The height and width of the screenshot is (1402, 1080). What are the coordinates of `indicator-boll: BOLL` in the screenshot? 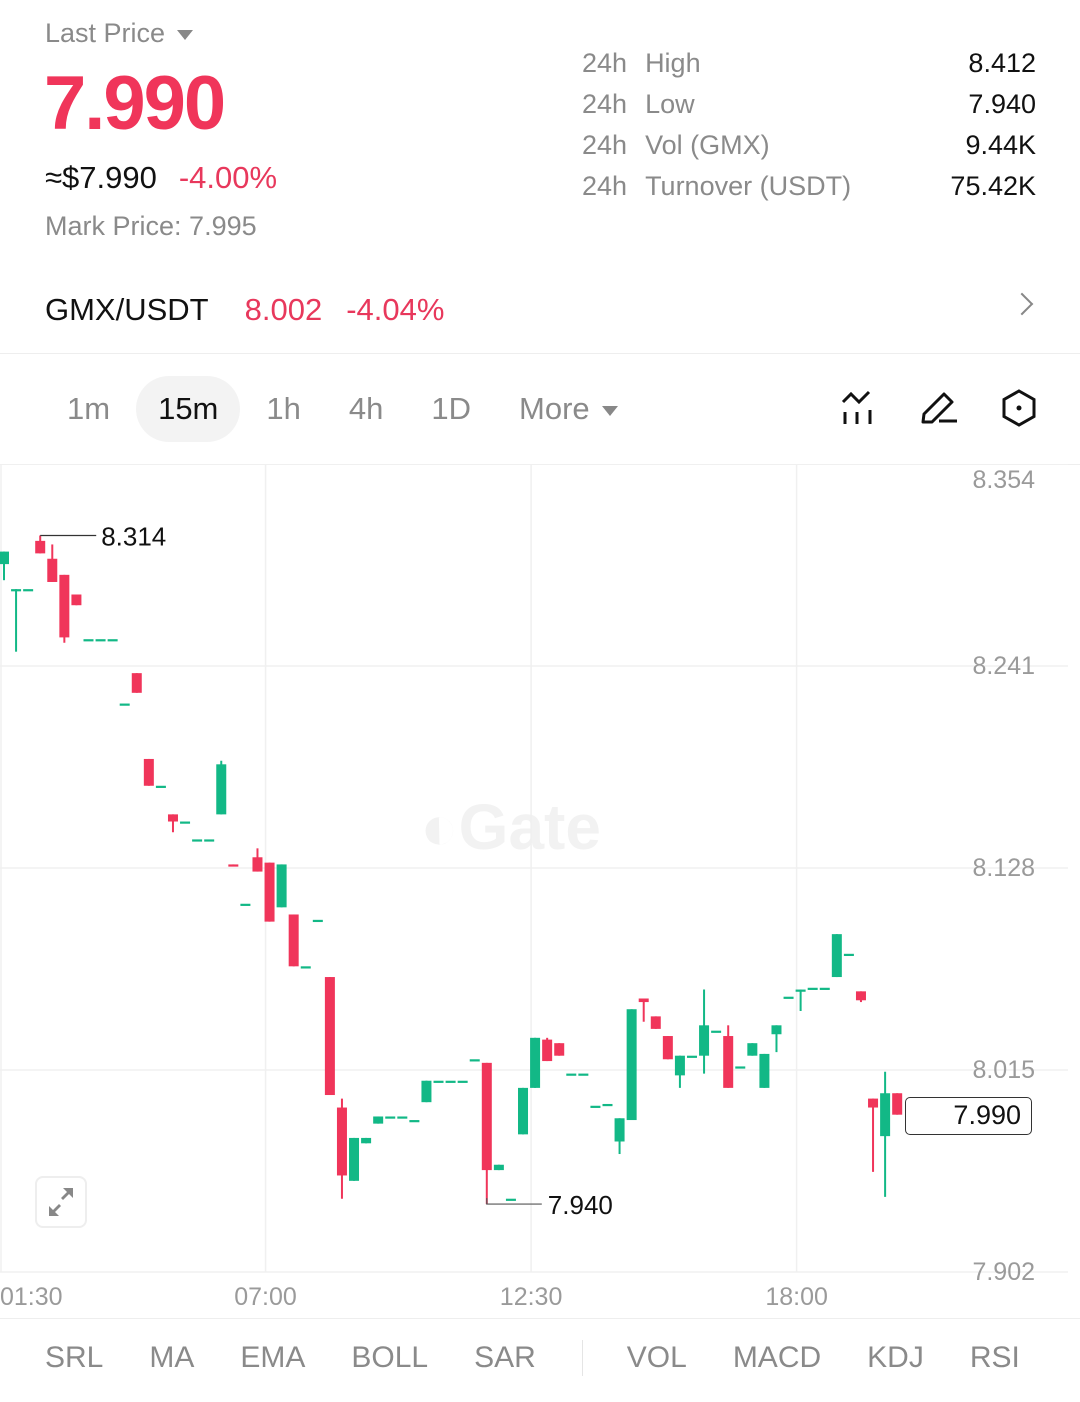 It's located at (390, 1357).